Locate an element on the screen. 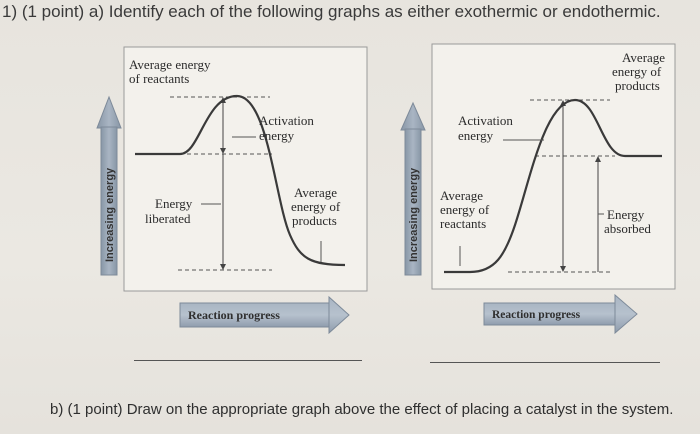 The image size is (700, 434). left-avg-products-label: Average energy of products is located at coordinates (317, 206).